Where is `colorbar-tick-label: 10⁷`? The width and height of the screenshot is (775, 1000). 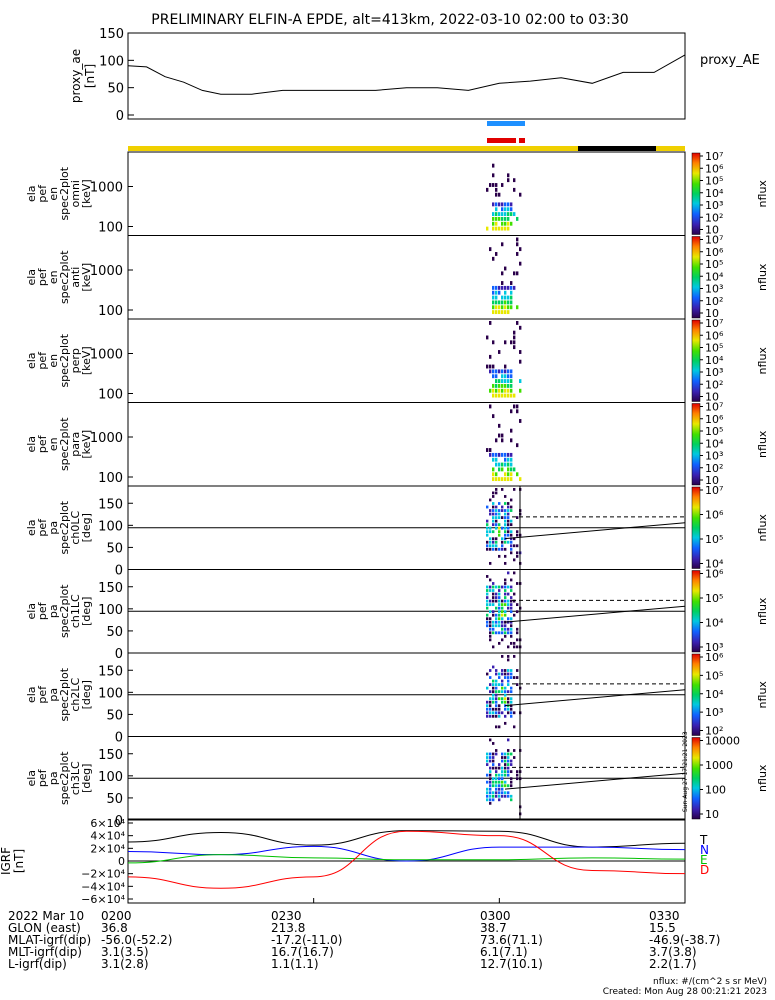
colorbar-tick-label: 10⁷ is located at coordinates (714, 407).